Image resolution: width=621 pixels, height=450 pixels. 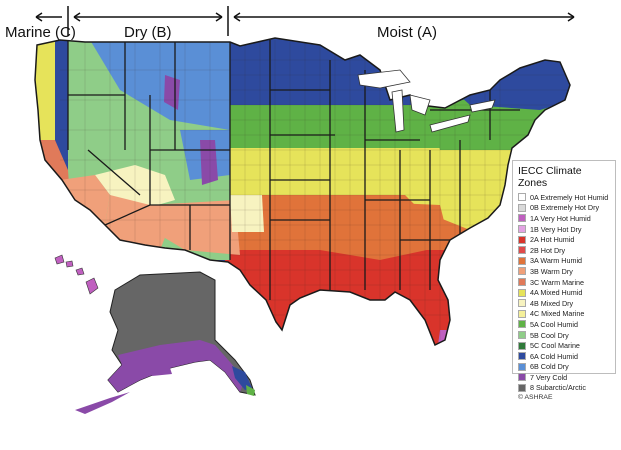 What do you see at coordinates (407, 32) in the screenshot?
I see `moist-region-label: Moist (A)` at bounding box center [407, 32].